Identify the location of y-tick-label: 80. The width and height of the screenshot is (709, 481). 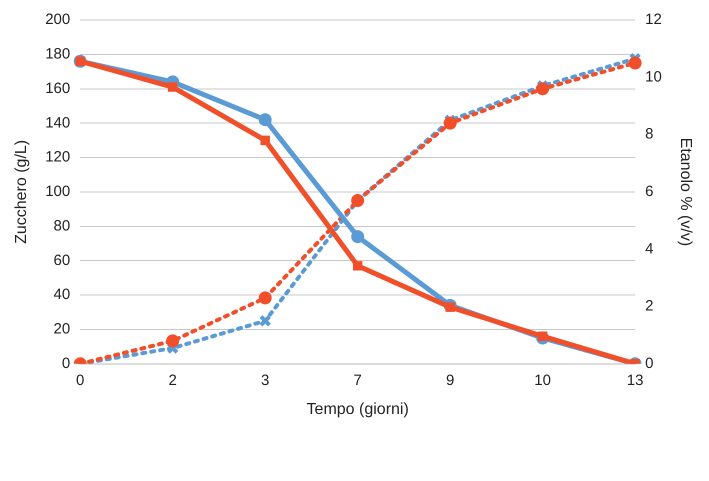
(62, 225).